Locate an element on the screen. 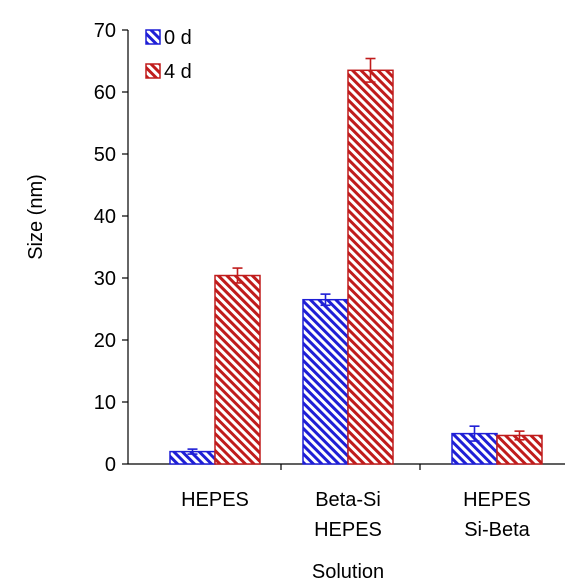 This screenshot has height=584, width=565. x-axis-category-labels: HEPES Beta-Si HEPES HEPES Si-Beta is located at coordinates (356, 515).